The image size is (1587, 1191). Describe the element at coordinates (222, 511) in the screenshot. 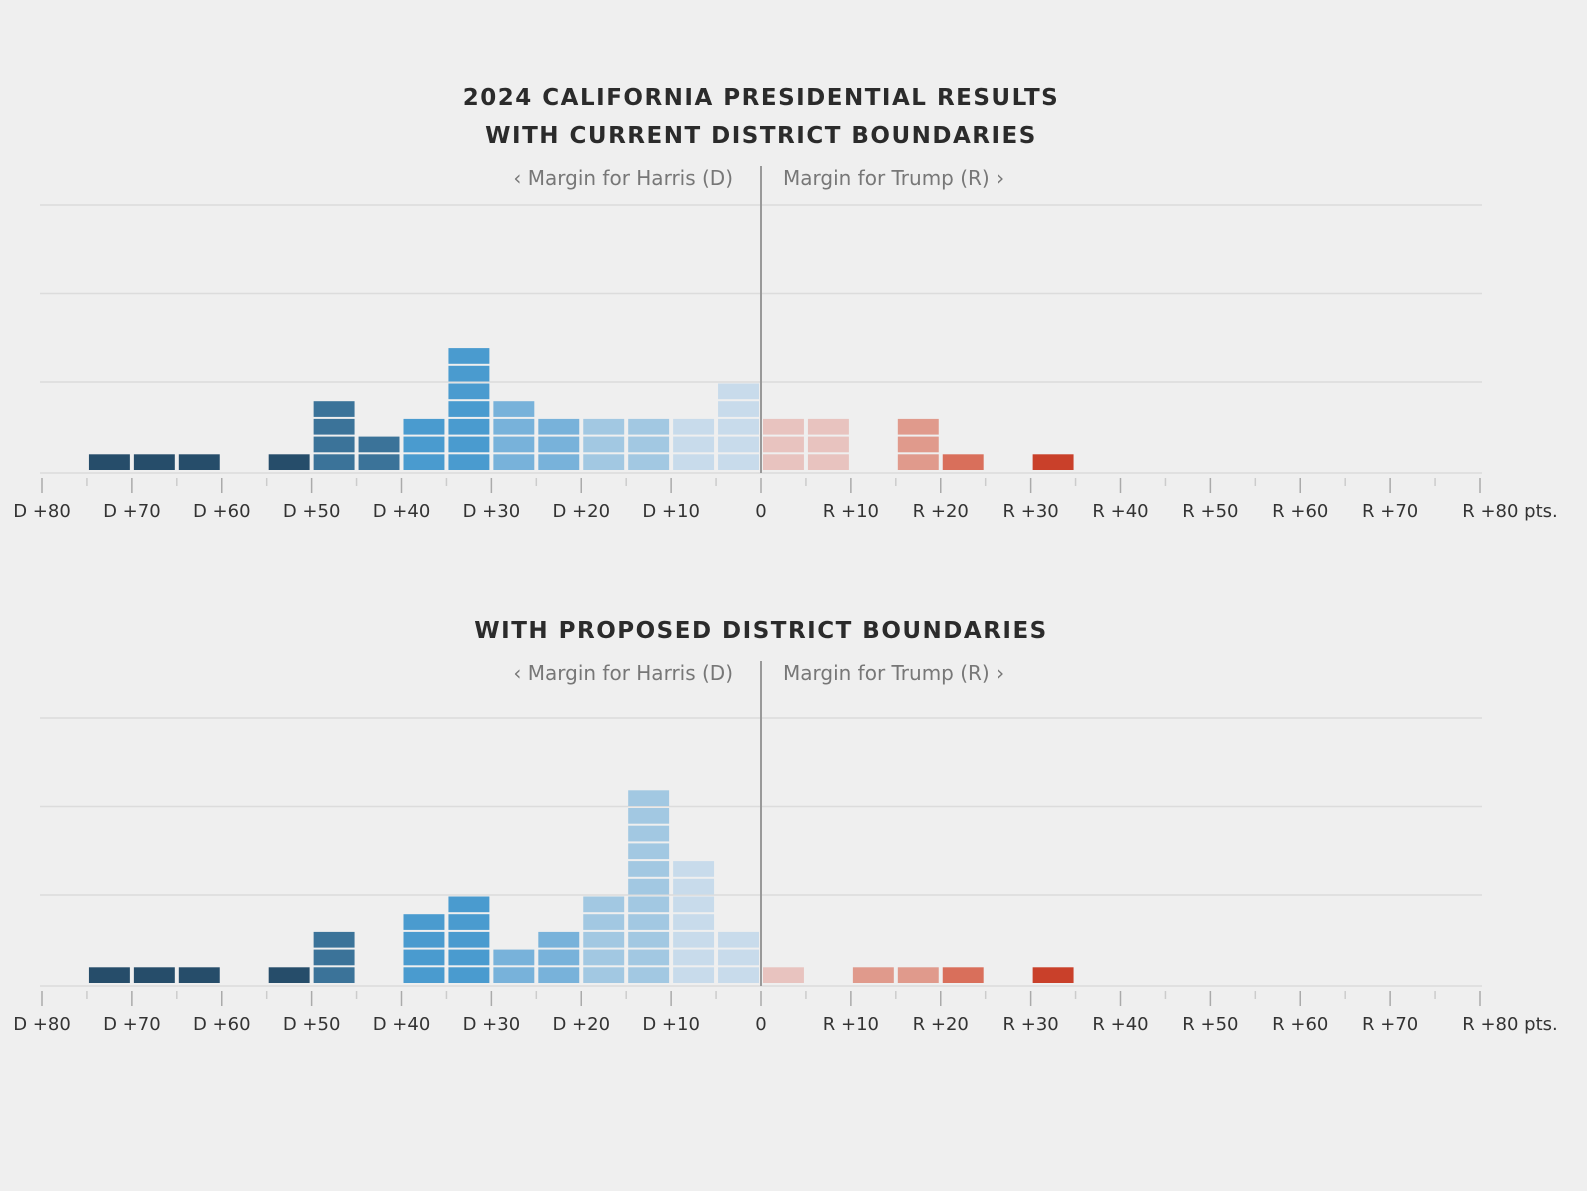

I see `x-tick-label: D +60` at that location.